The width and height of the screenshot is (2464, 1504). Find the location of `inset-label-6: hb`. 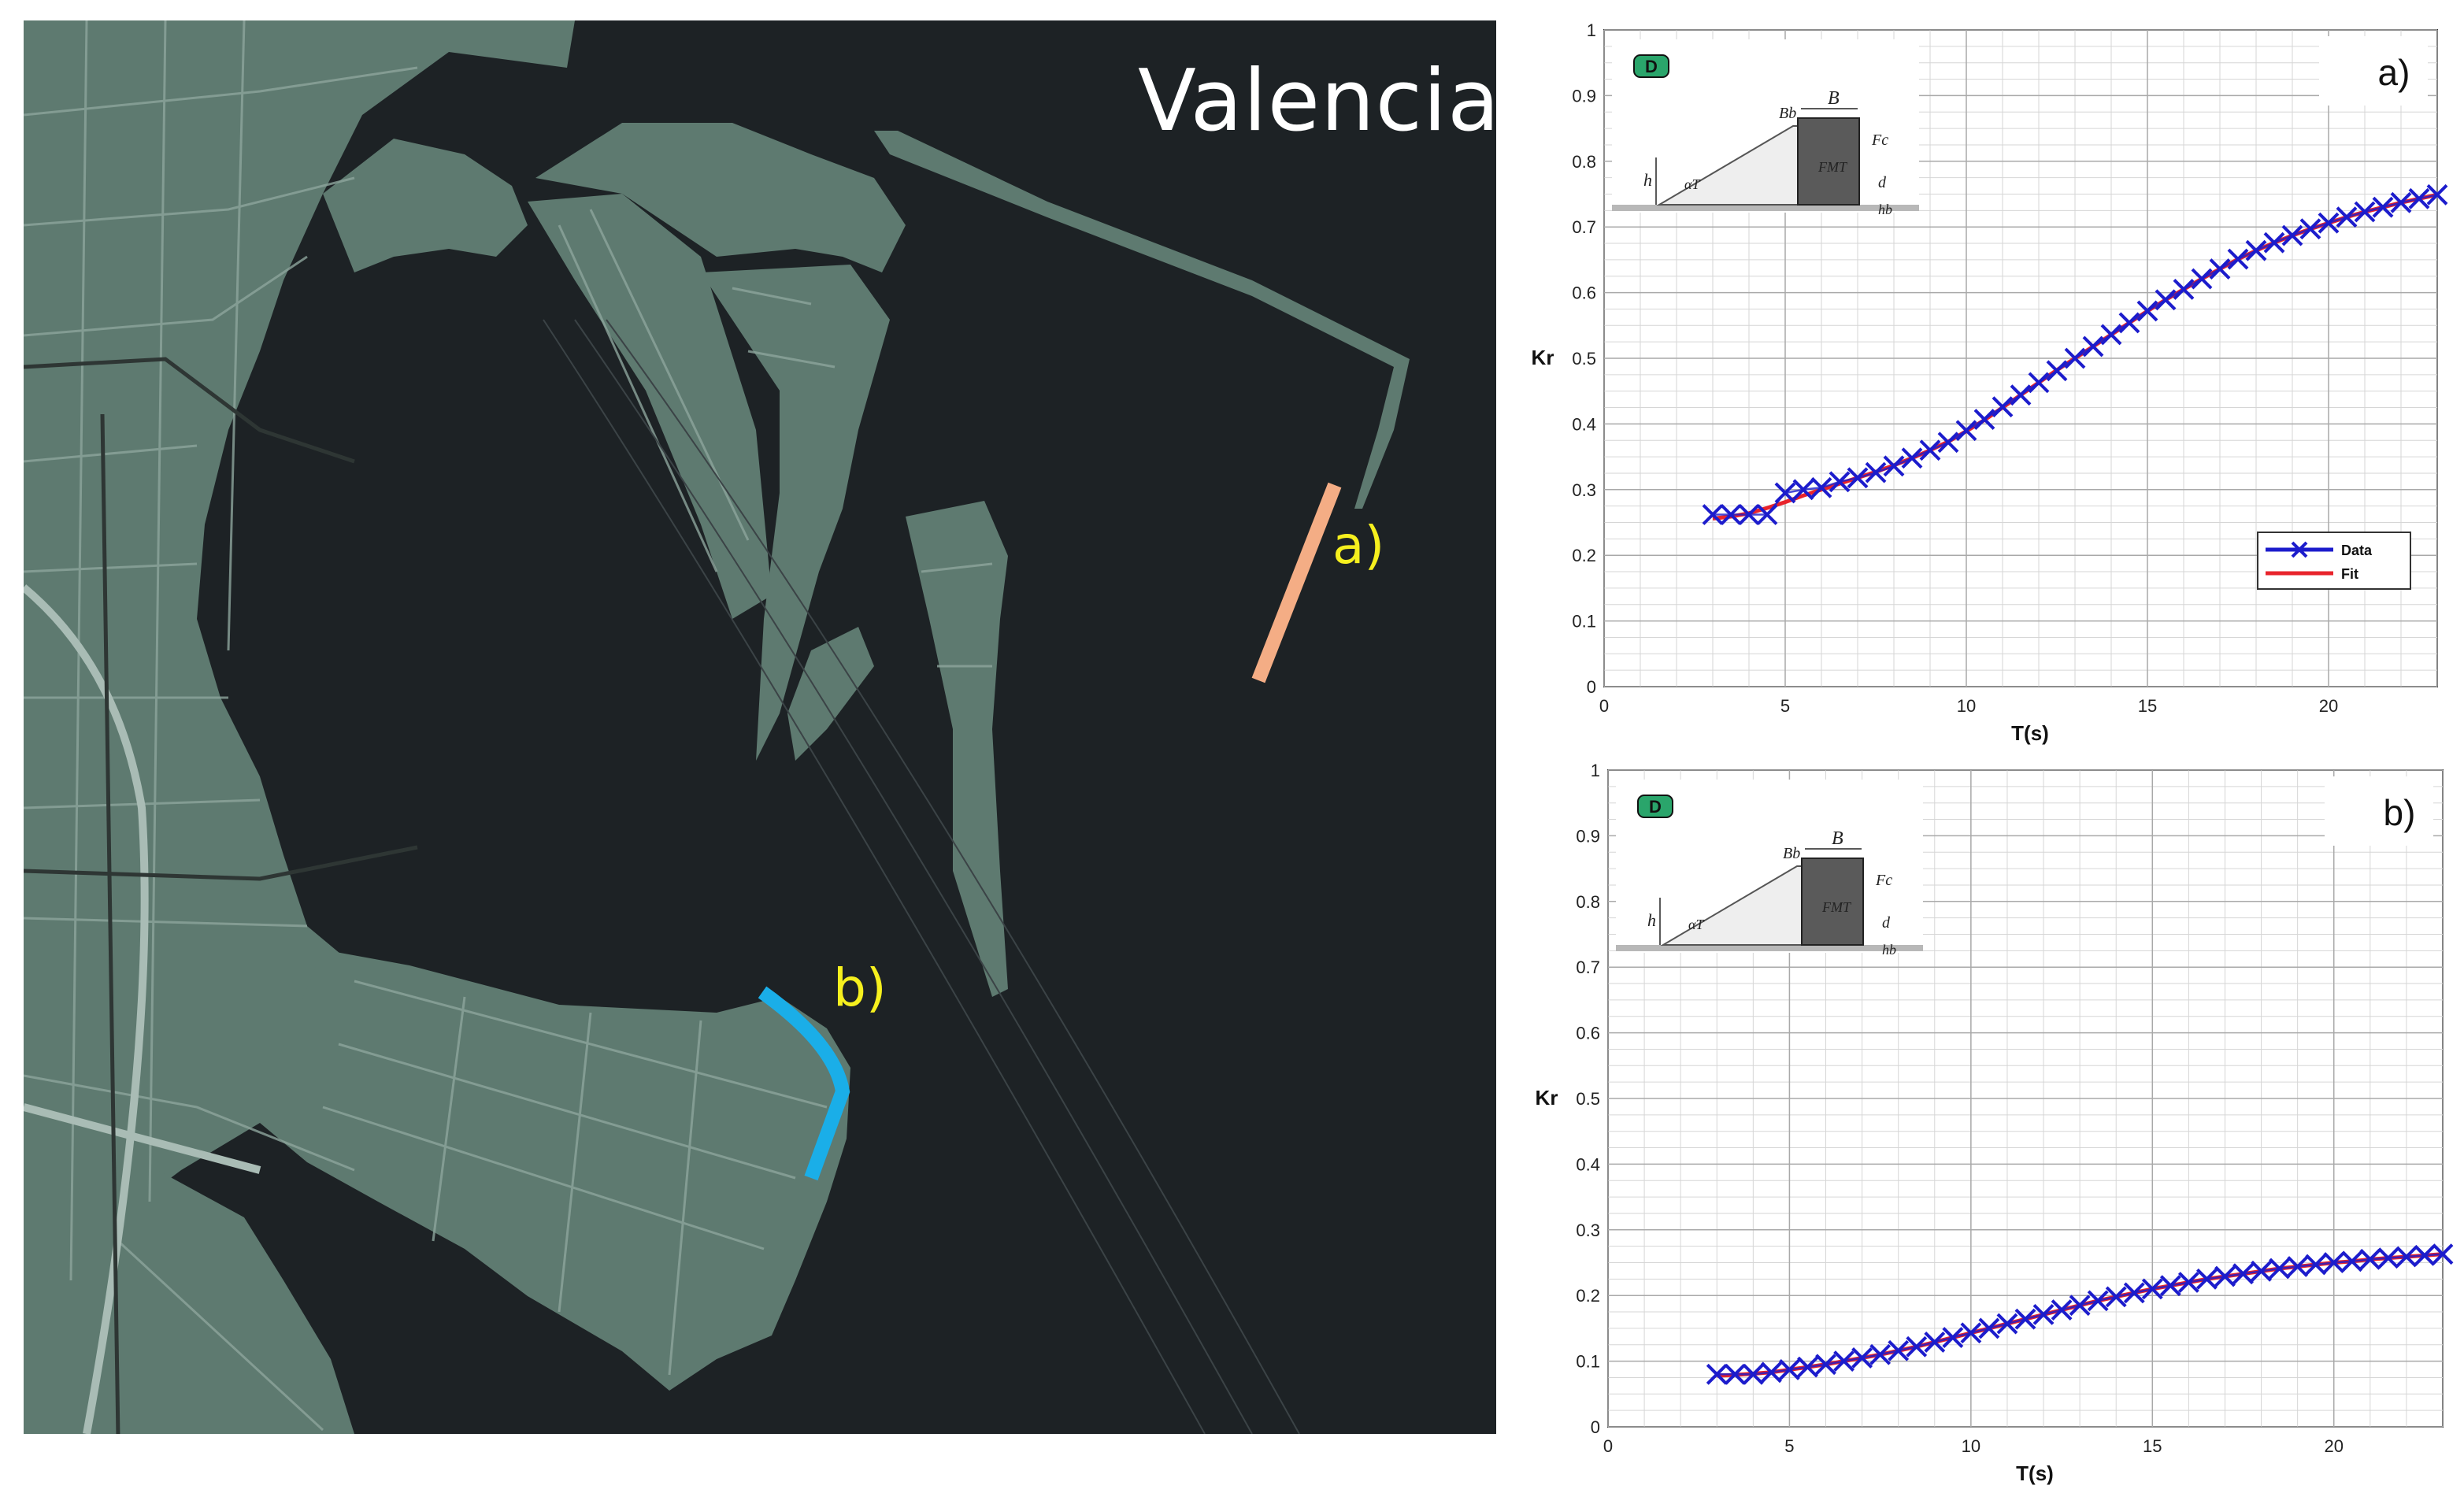

inset-label-6: hb is located at coordinates (1889, 950).